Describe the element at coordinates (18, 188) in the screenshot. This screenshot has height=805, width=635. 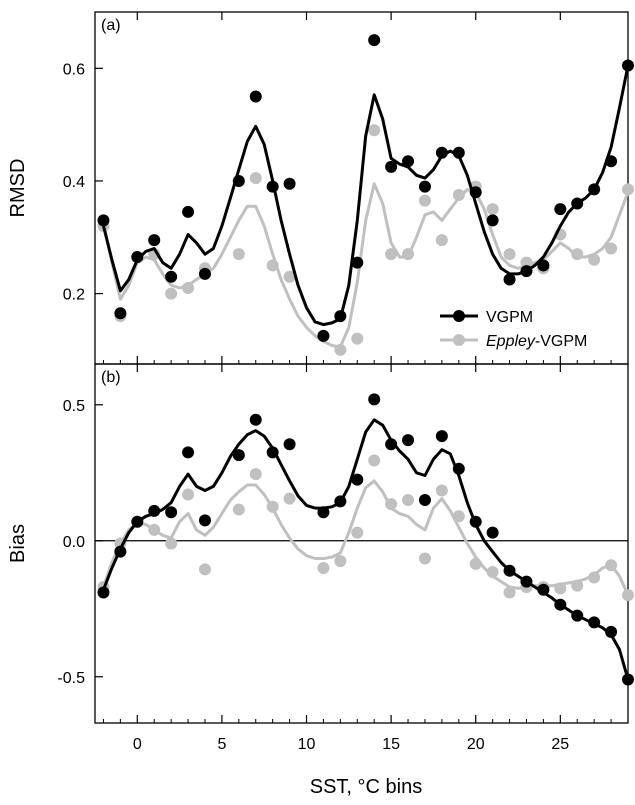
I see `y-axis-label: RMSD` at that location.